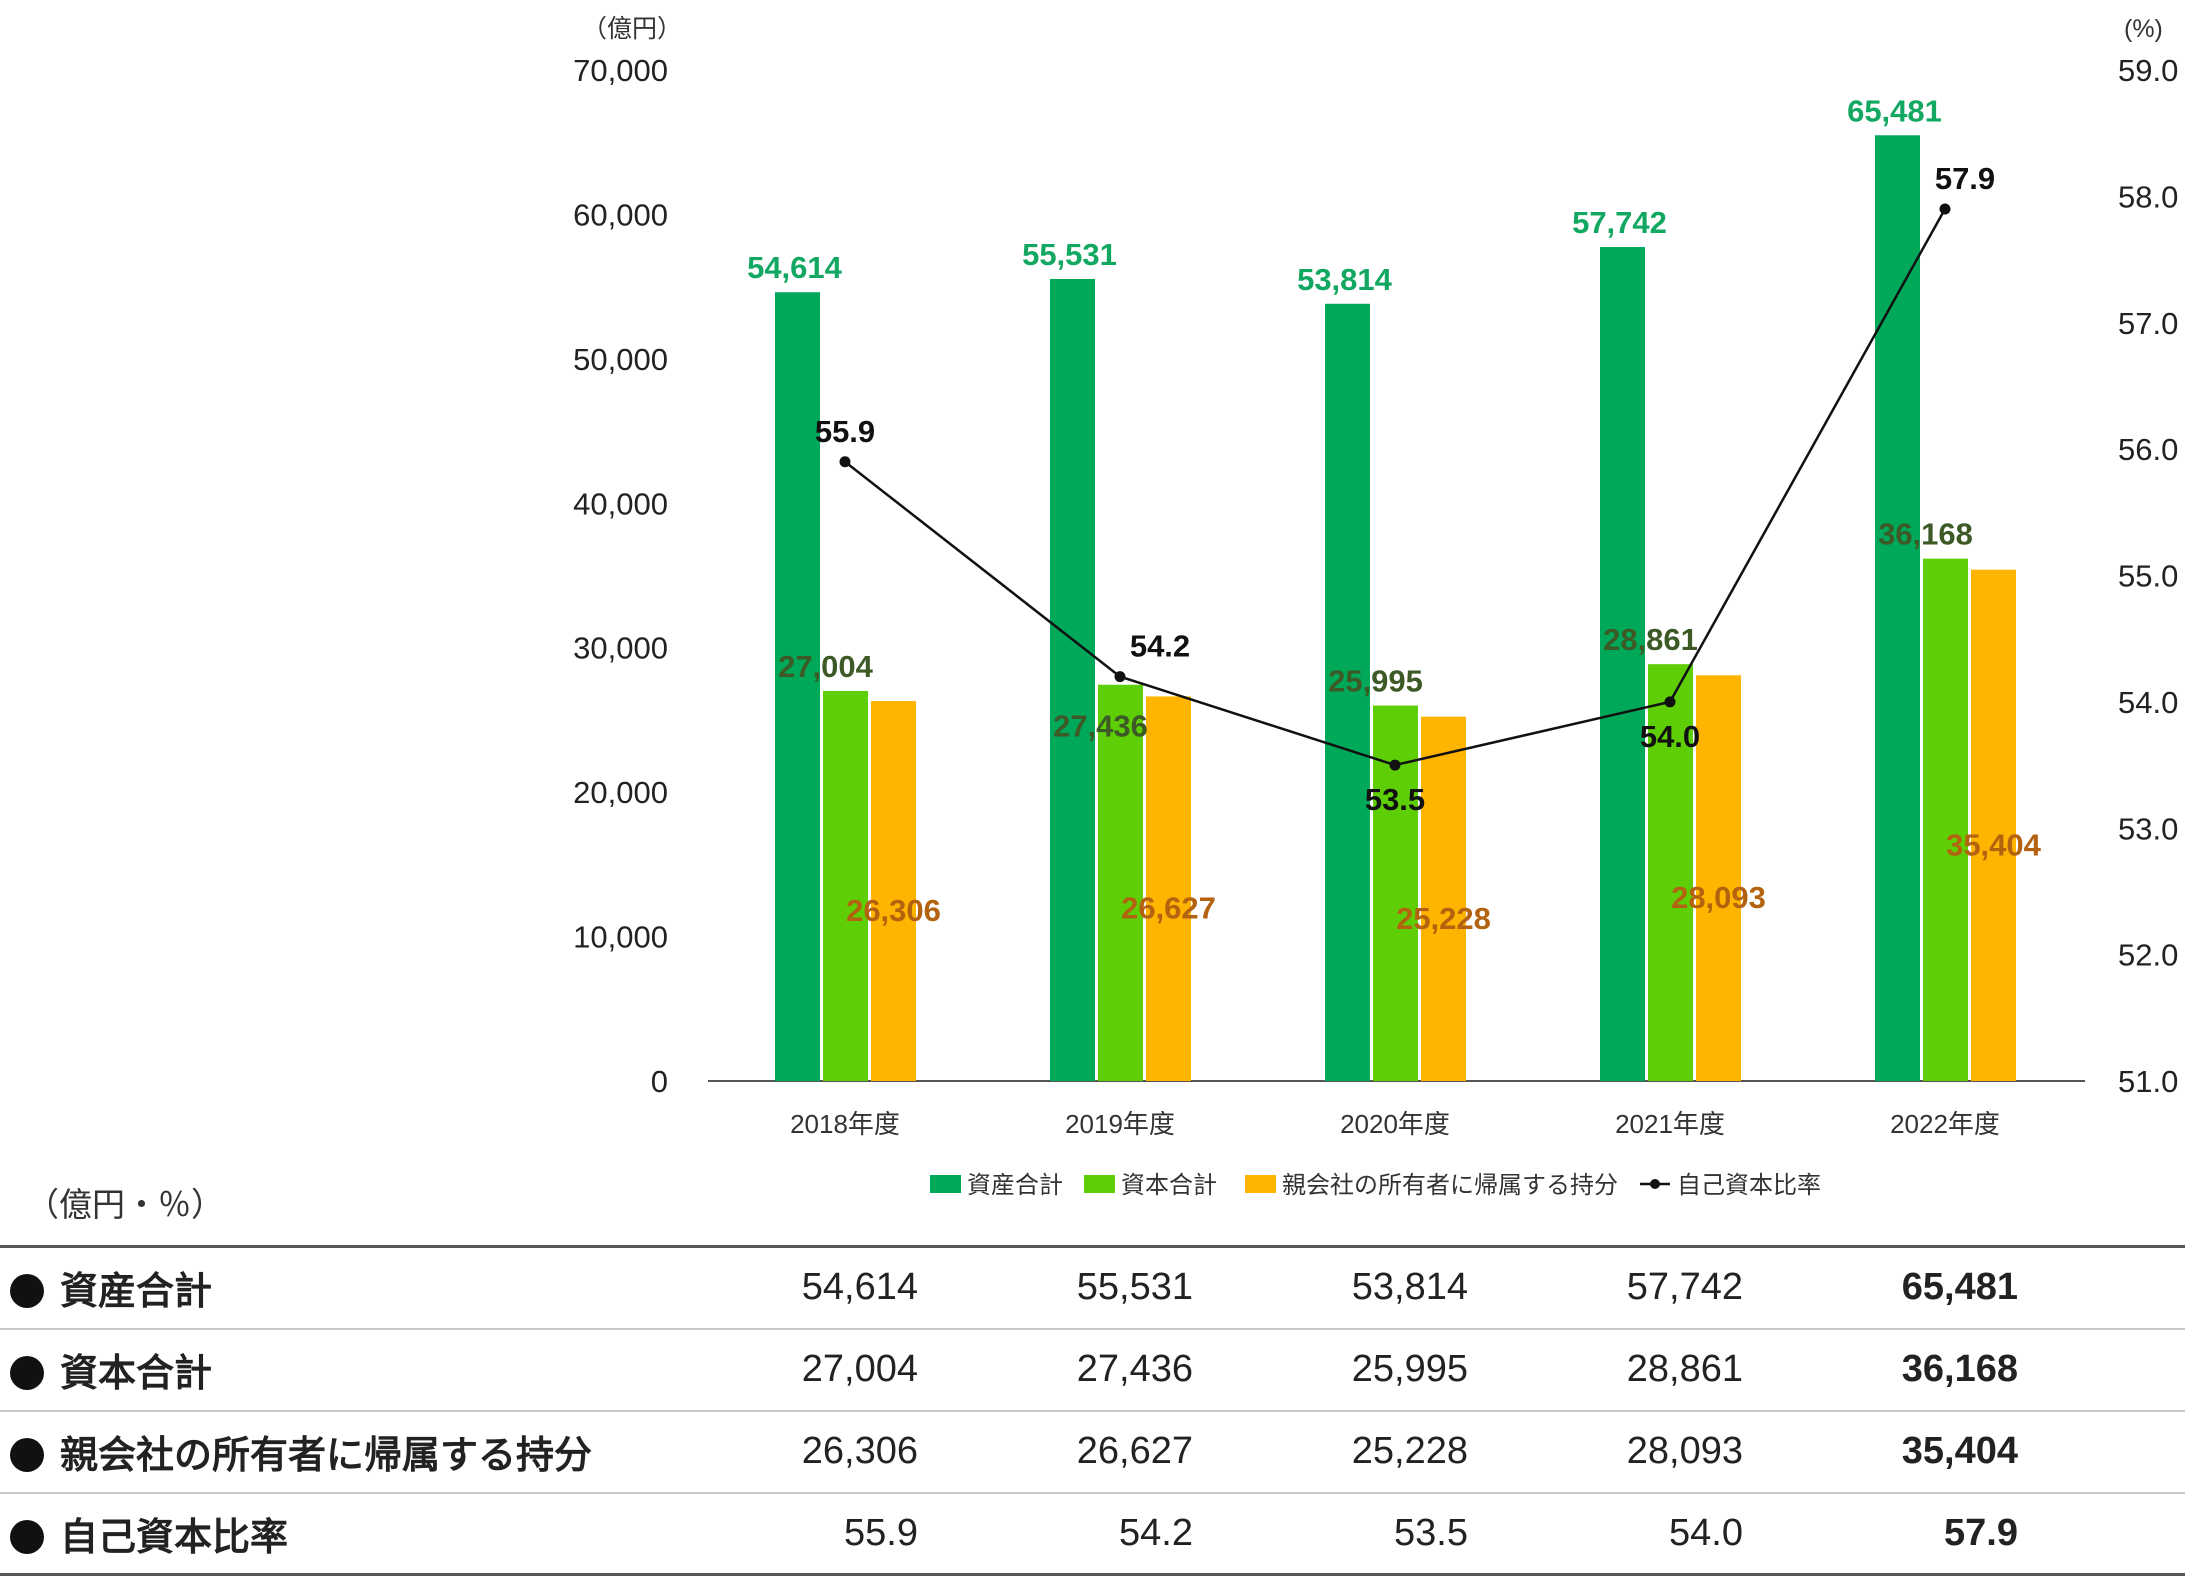 The height and width of the screenshot is (1579, 2185). What do you see at coordinates (620, 937) in the screenshot?
I see `y-left-tick-label: 10,000` at bounding box center [620, 937].